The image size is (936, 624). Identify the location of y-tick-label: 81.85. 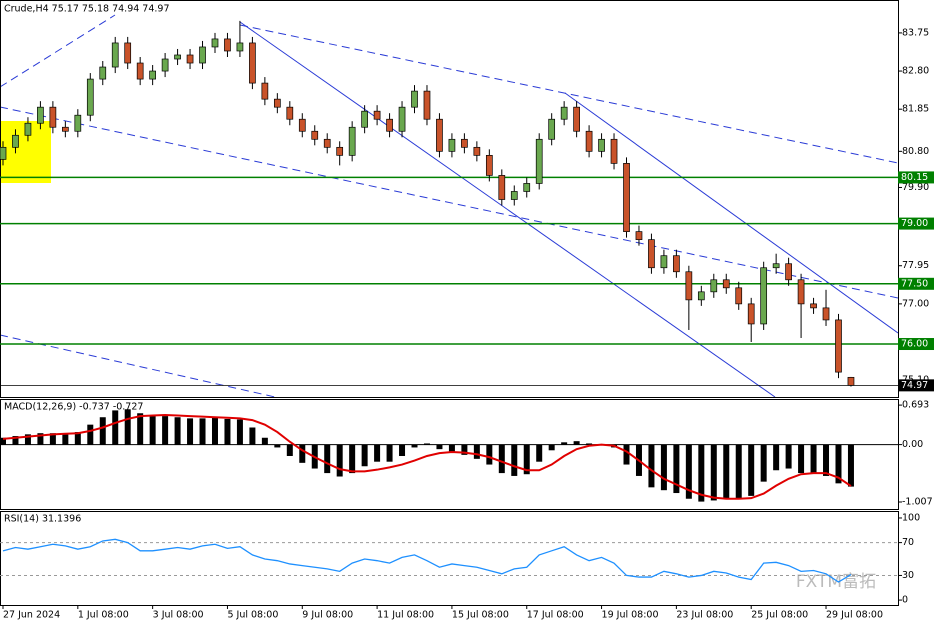
(915, 109).